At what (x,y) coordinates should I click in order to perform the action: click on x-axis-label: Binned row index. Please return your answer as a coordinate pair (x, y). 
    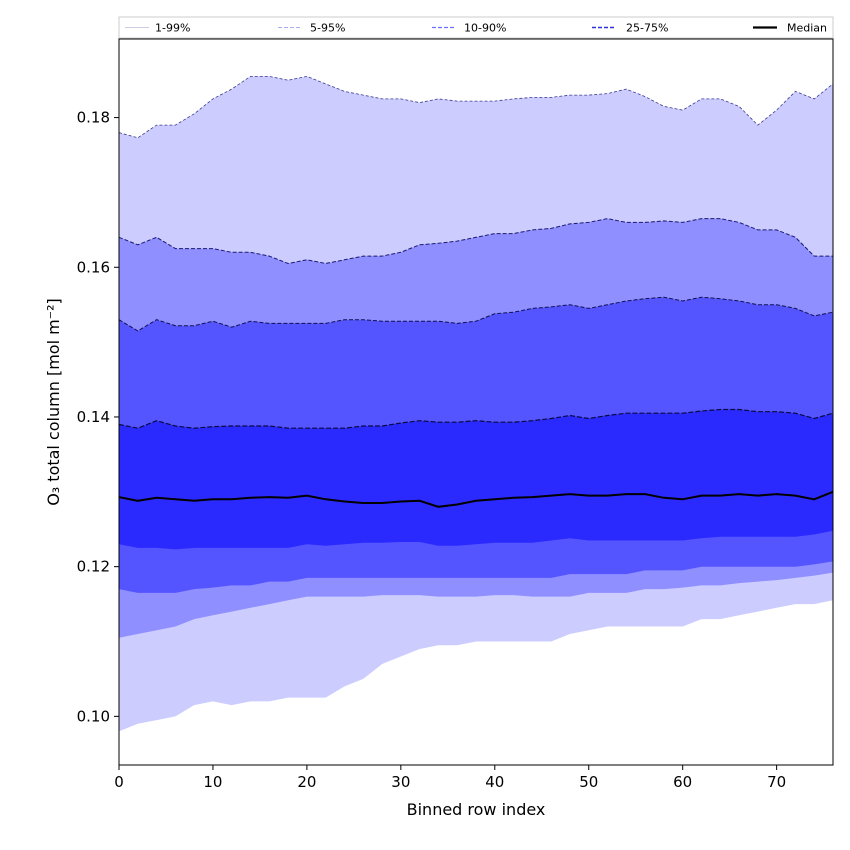
    Looking at the image, I should click on (476, 809).